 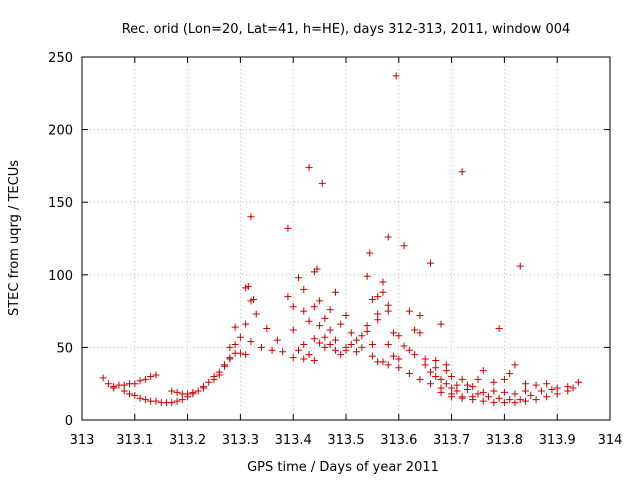 I want to click on x-tick-label: 313.6, so click(x=398, y=440).